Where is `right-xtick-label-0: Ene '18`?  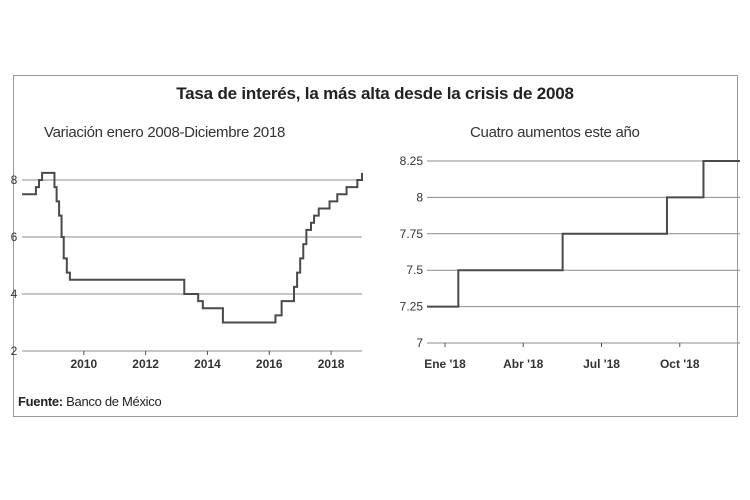
right-xtick-label-0: Ene '18 is located at coordinates (445, 364).